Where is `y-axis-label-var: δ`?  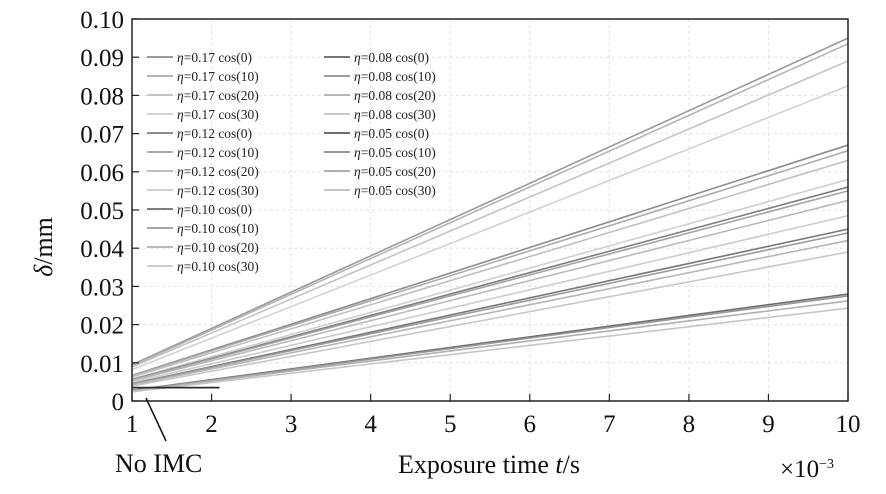 y-axis-label-var: δ is located at coordinates (43, 270).